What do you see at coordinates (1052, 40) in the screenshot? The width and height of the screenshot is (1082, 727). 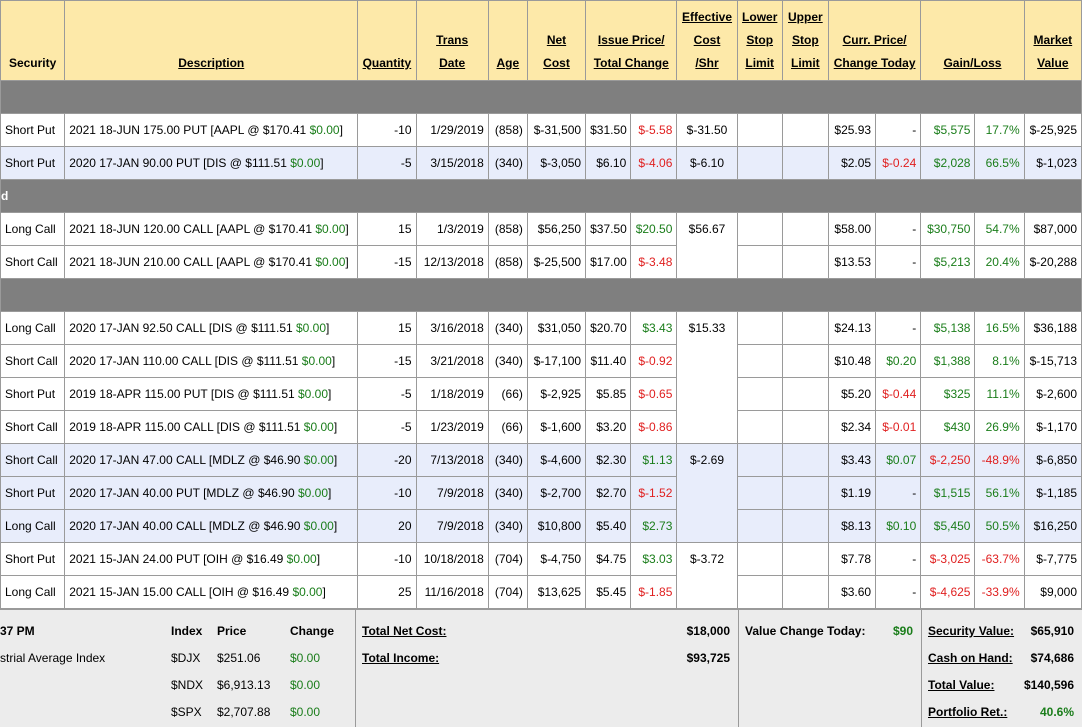 I see `col-market-value: Market Value` at bounding box center [1052, 40].